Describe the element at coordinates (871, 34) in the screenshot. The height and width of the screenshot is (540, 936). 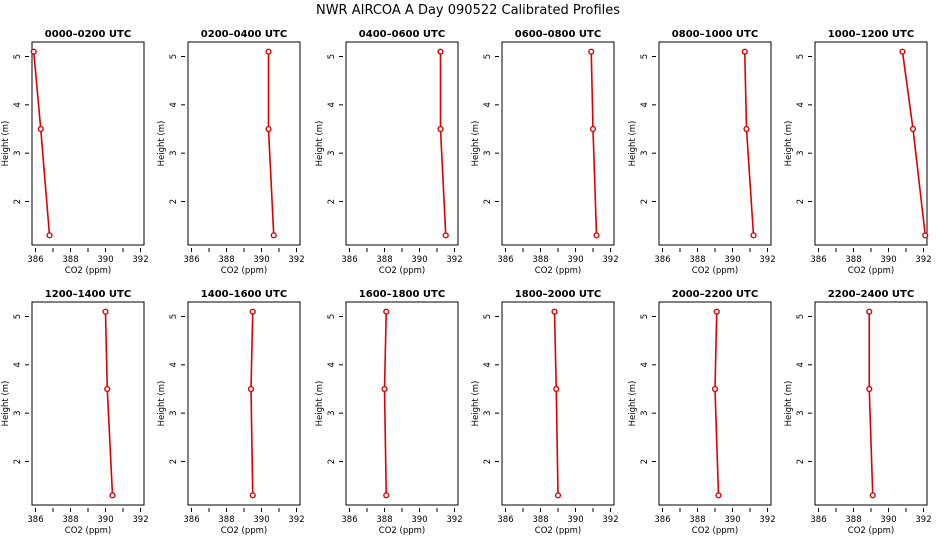
I see `panel-title: 1000–1200 UTC` at that location.